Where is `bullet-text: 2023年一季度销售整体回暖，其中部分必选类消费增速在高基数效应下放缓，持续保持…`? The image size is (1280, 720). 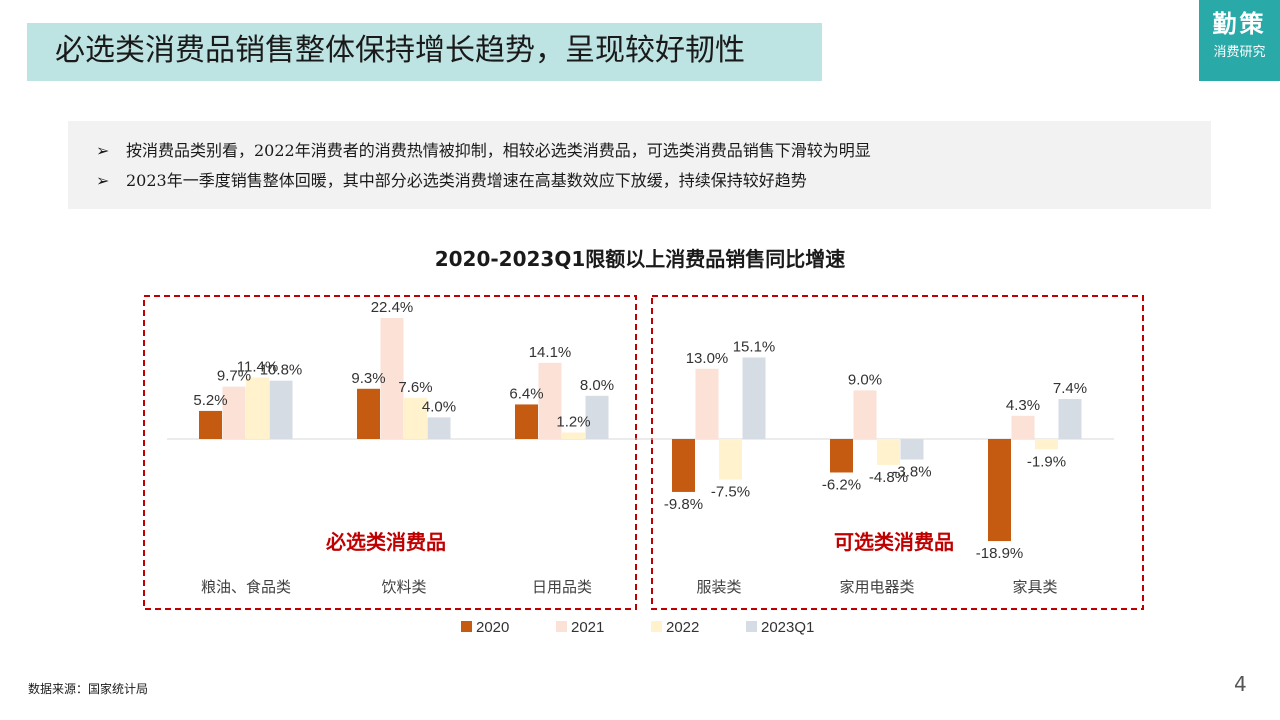 bullet-text: 2023年一季度销售整体回暖，其中部分必选类消费增速在高基数效应下放缓，持续保持… is located at coordinates (466, 180).